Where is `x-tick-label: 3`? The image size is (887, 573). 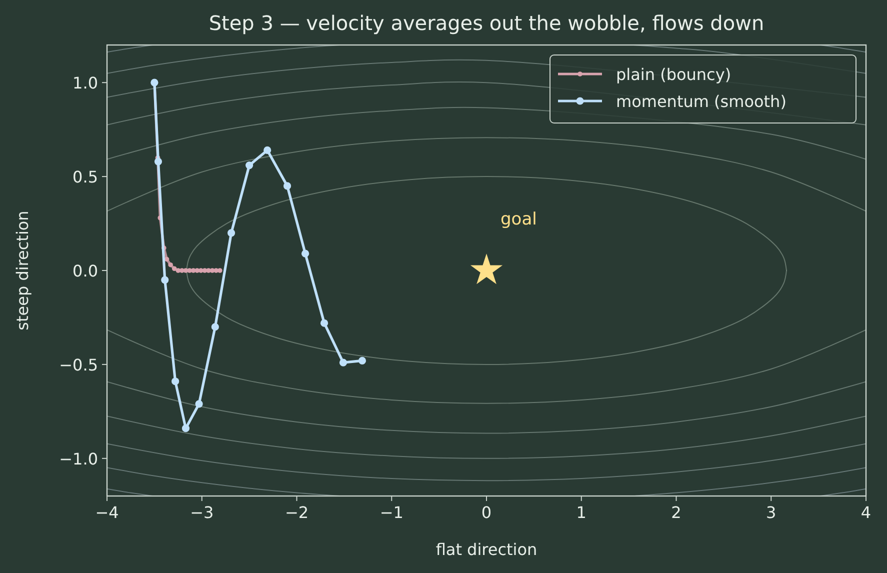
x-tick-label: 3 is located at coordinates (771, 512).